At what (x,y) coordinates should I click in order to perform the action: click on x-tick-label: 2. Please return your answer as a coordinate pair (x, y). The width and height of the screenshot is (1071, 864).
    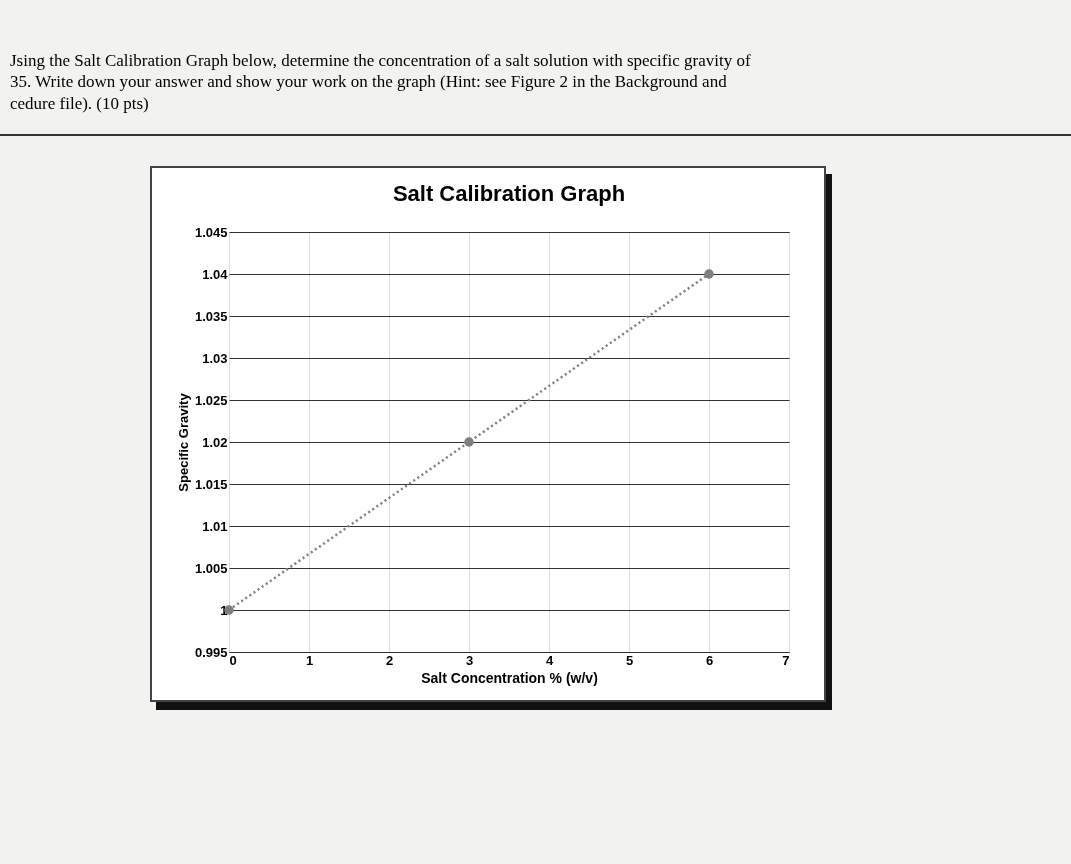
    Looking at the image, I should click on (389, 660).